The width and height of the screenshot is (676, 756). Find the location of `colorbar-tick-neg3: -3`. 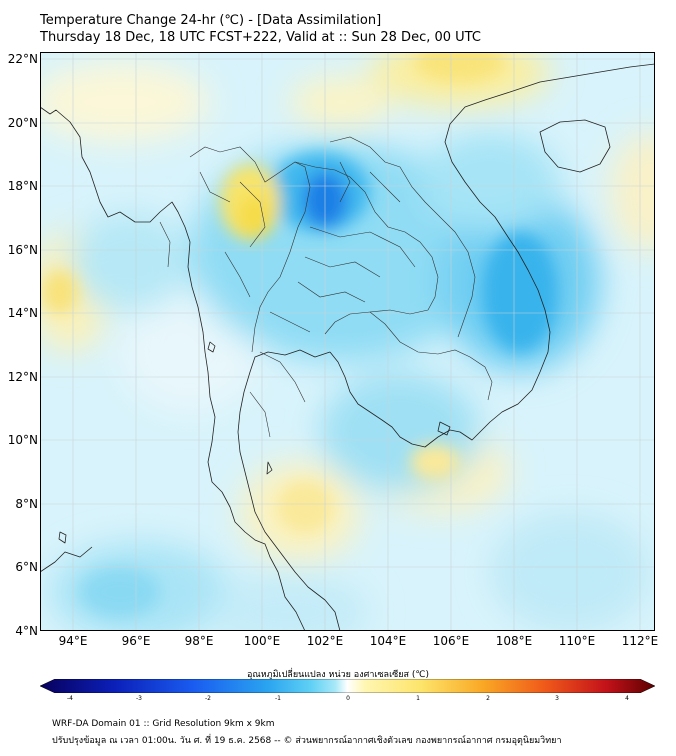

colorbar-tick-neg3: -3 is located at coordinates (139, 698).